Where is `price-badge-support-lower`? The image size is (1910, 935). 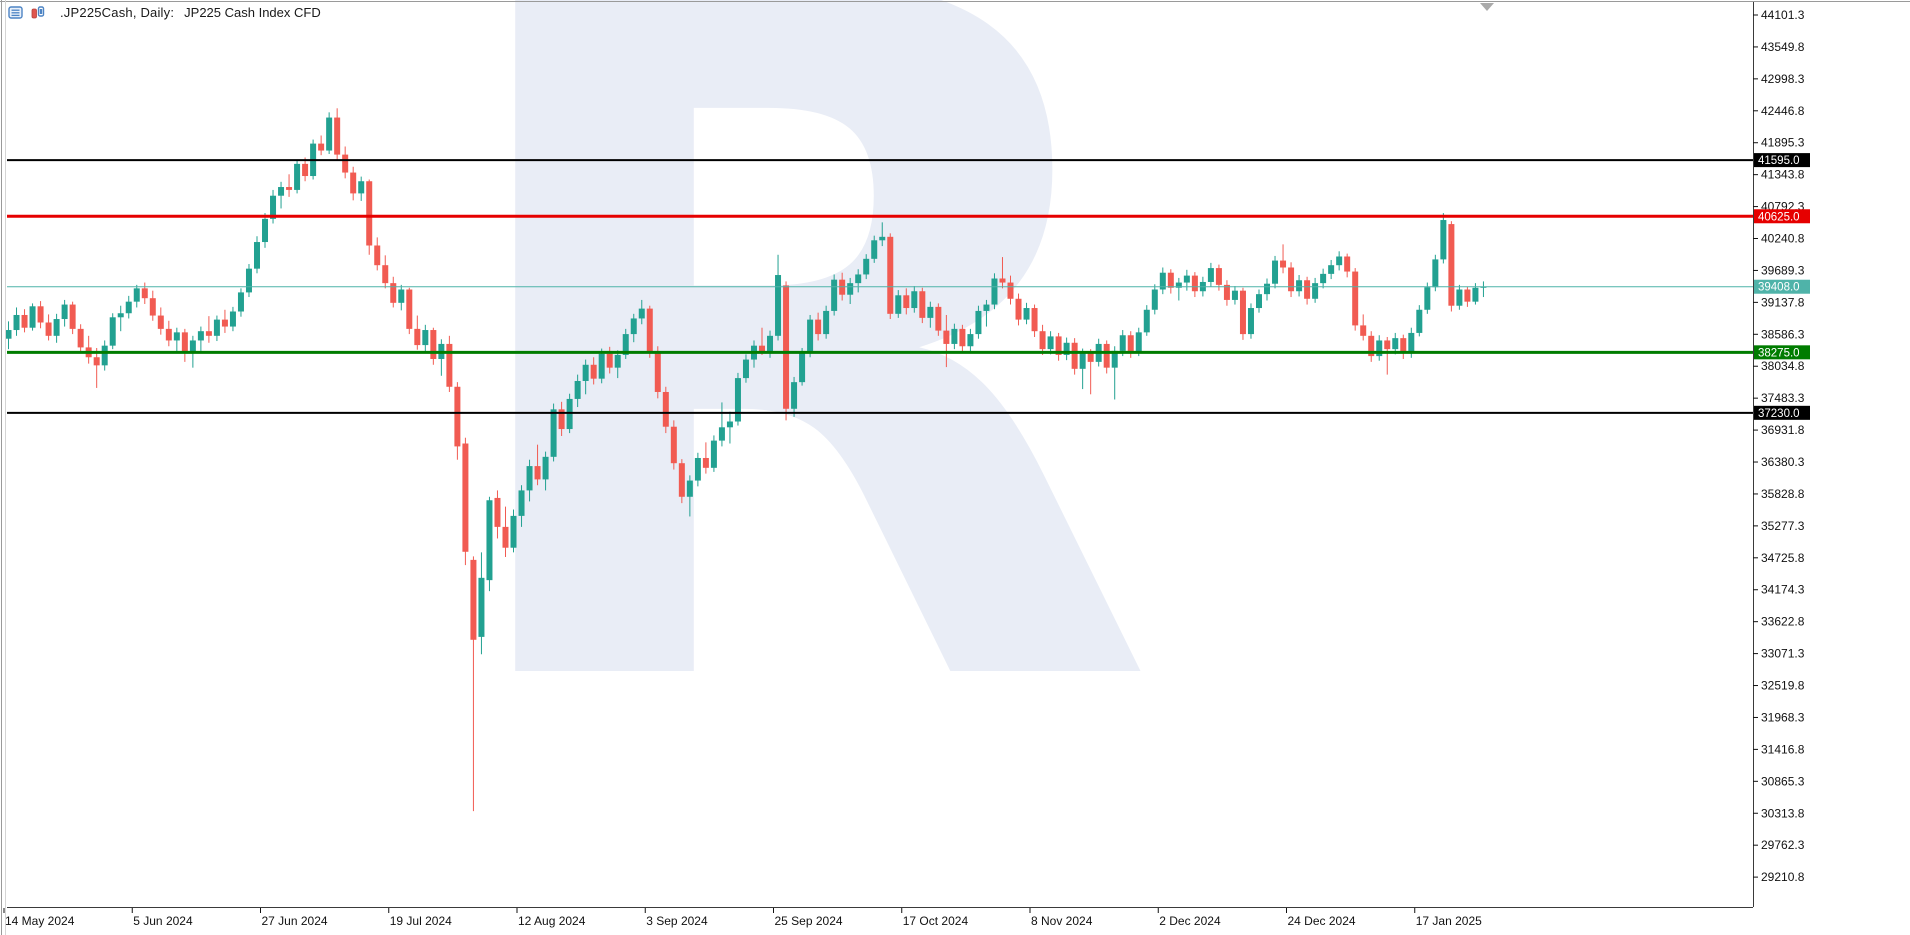 price-badge-support-lower is located at coordinates (1782, 412).